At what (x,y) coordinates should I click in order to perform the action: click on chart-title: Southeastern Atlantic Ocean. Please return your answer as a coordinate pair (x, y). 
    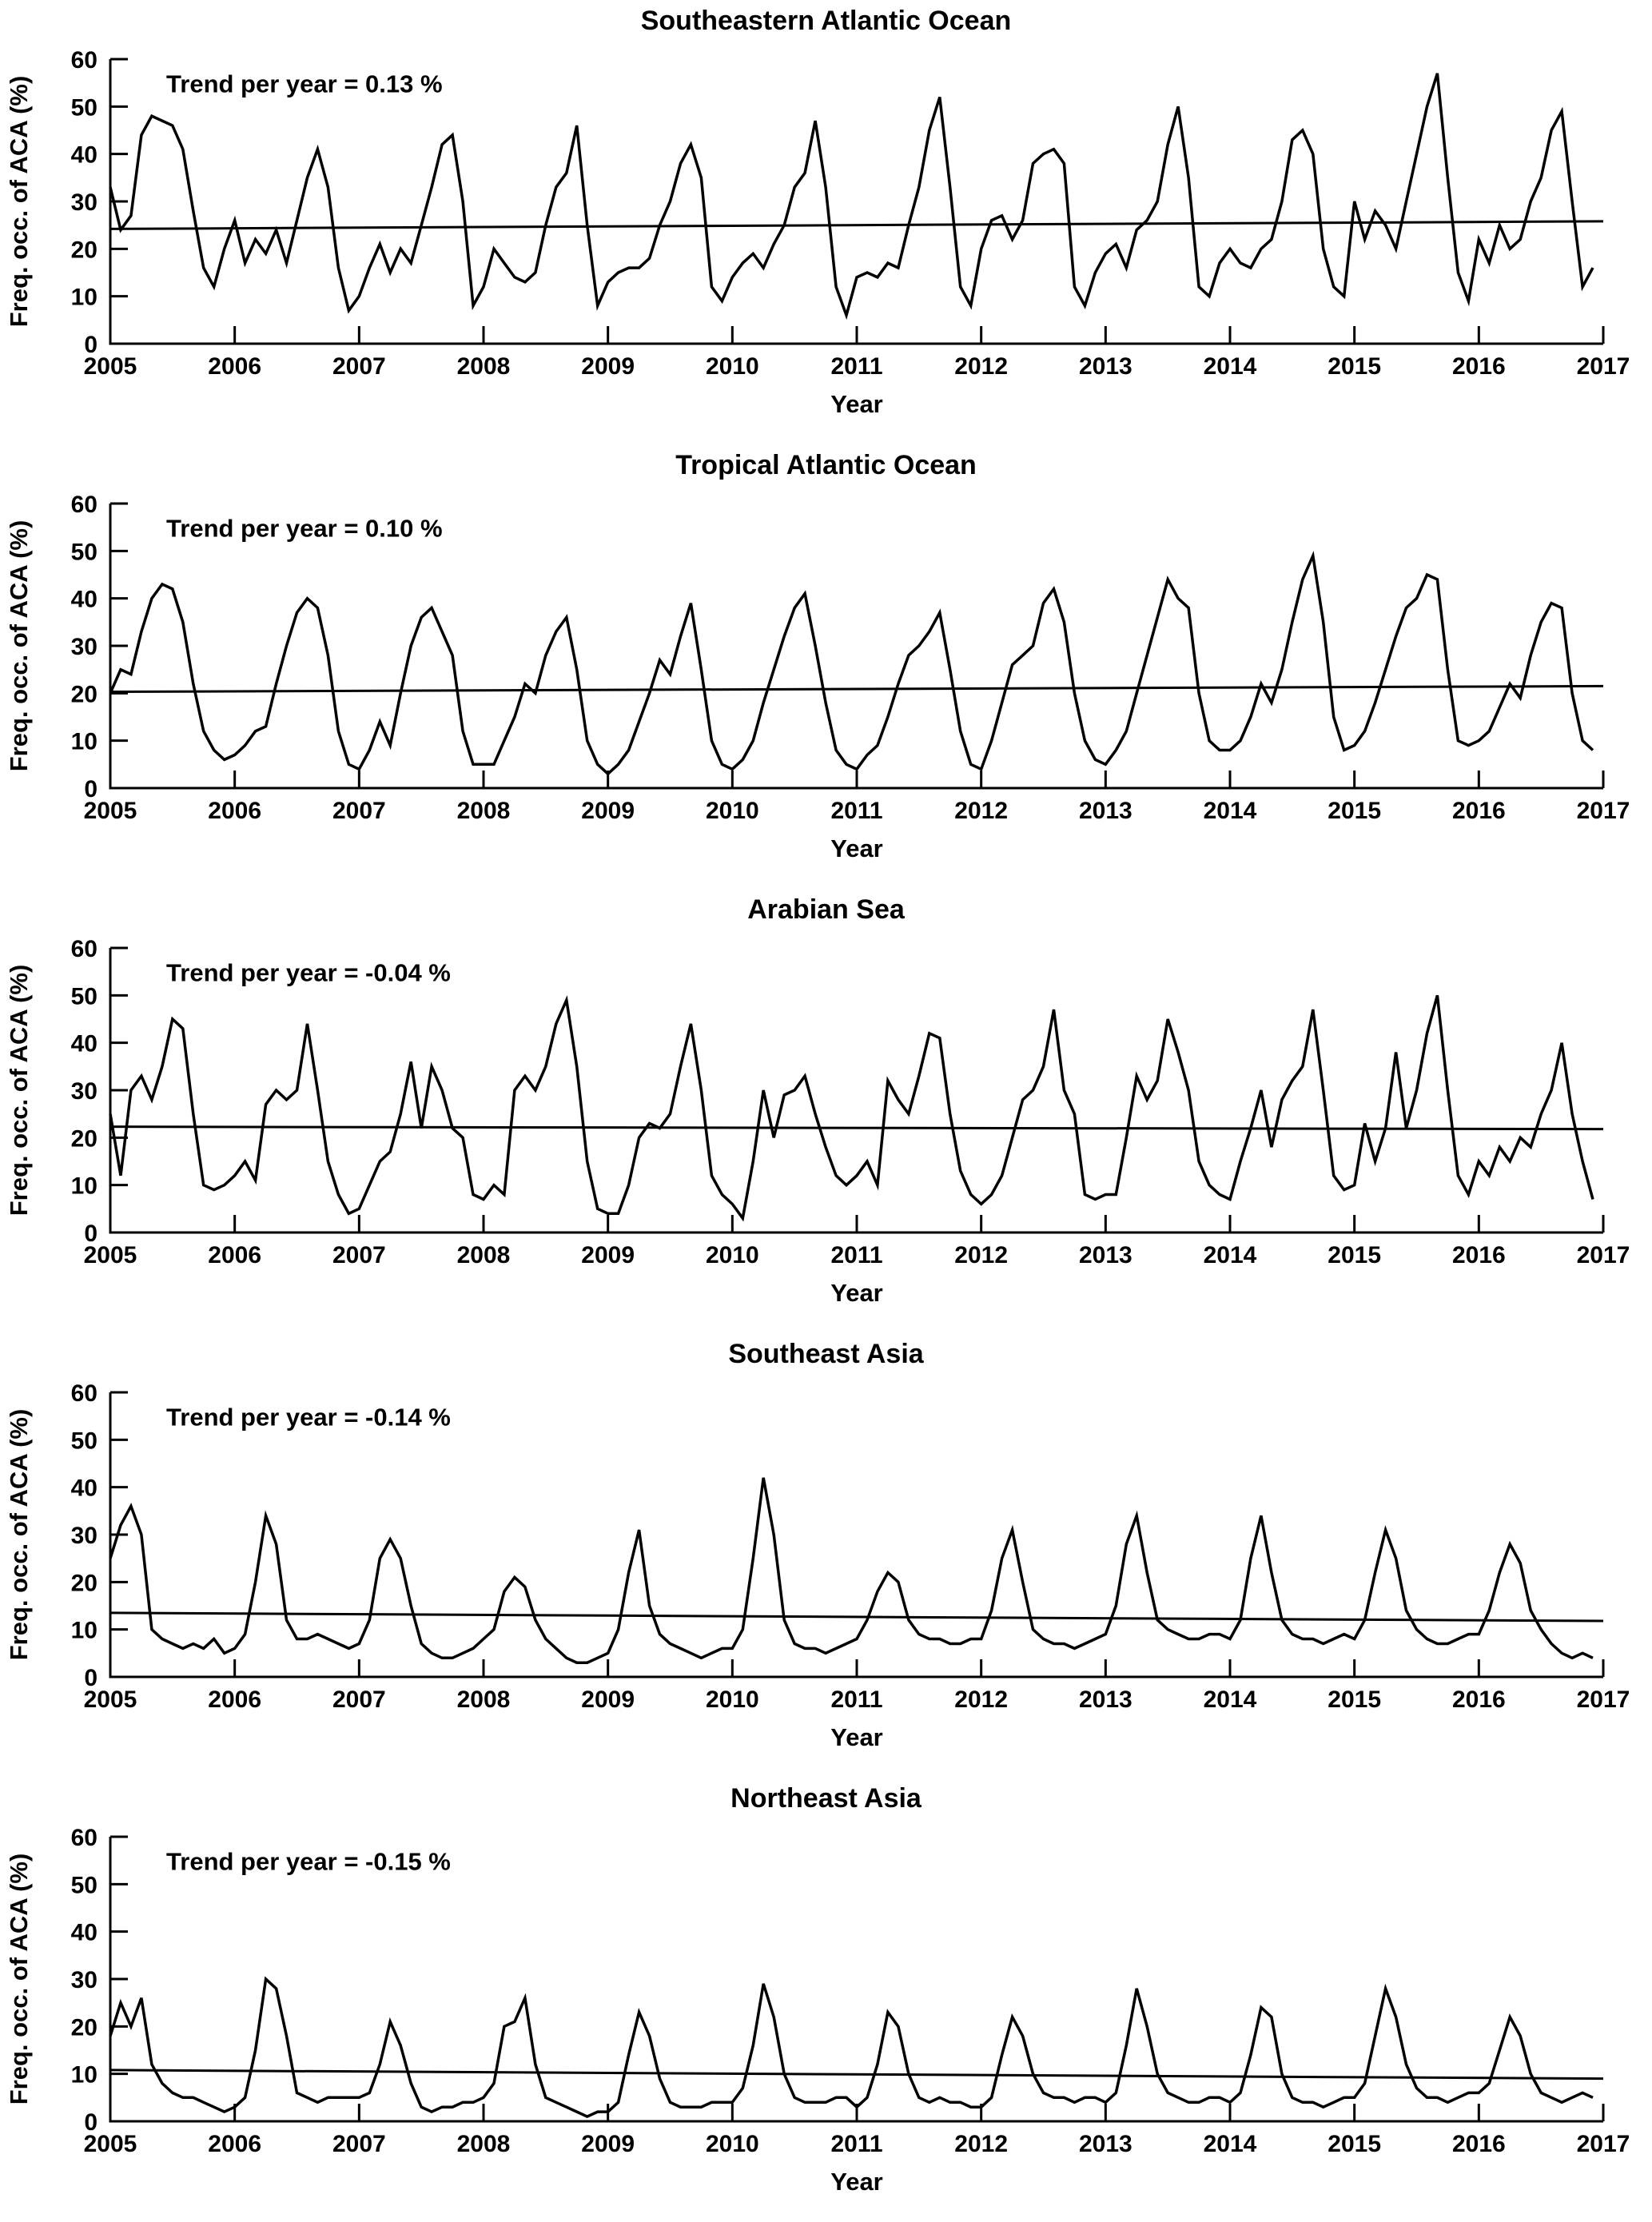
    Looking at the image, I should click on (826, 21).